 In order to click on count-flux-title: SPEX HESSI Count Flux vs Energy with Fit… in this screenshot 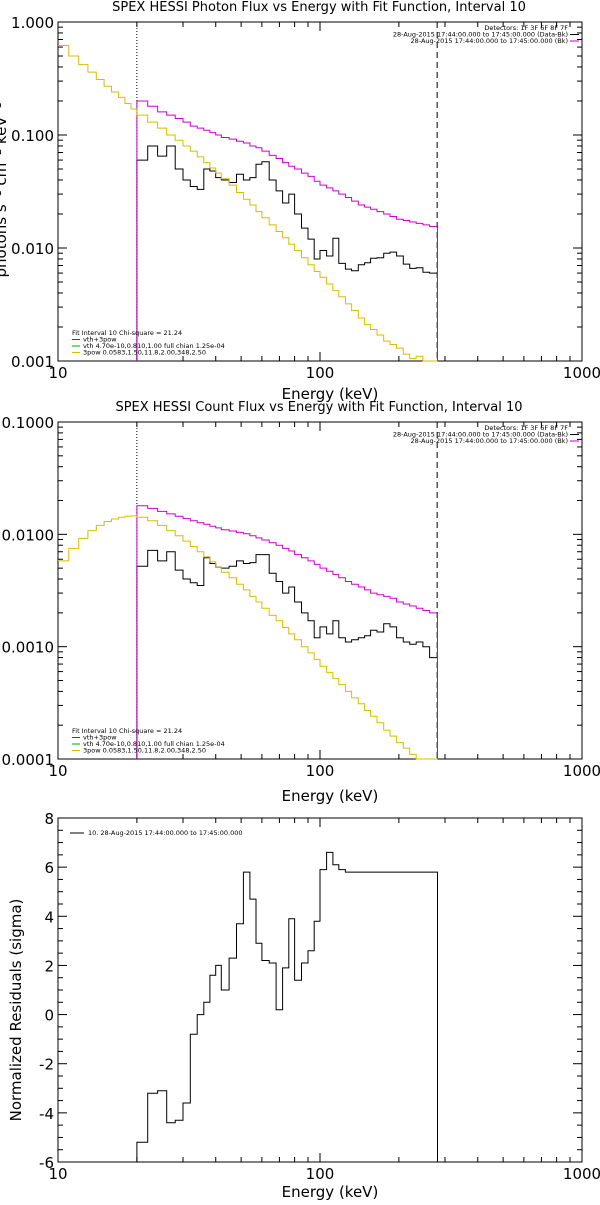, I will do `click(318, 407)`.